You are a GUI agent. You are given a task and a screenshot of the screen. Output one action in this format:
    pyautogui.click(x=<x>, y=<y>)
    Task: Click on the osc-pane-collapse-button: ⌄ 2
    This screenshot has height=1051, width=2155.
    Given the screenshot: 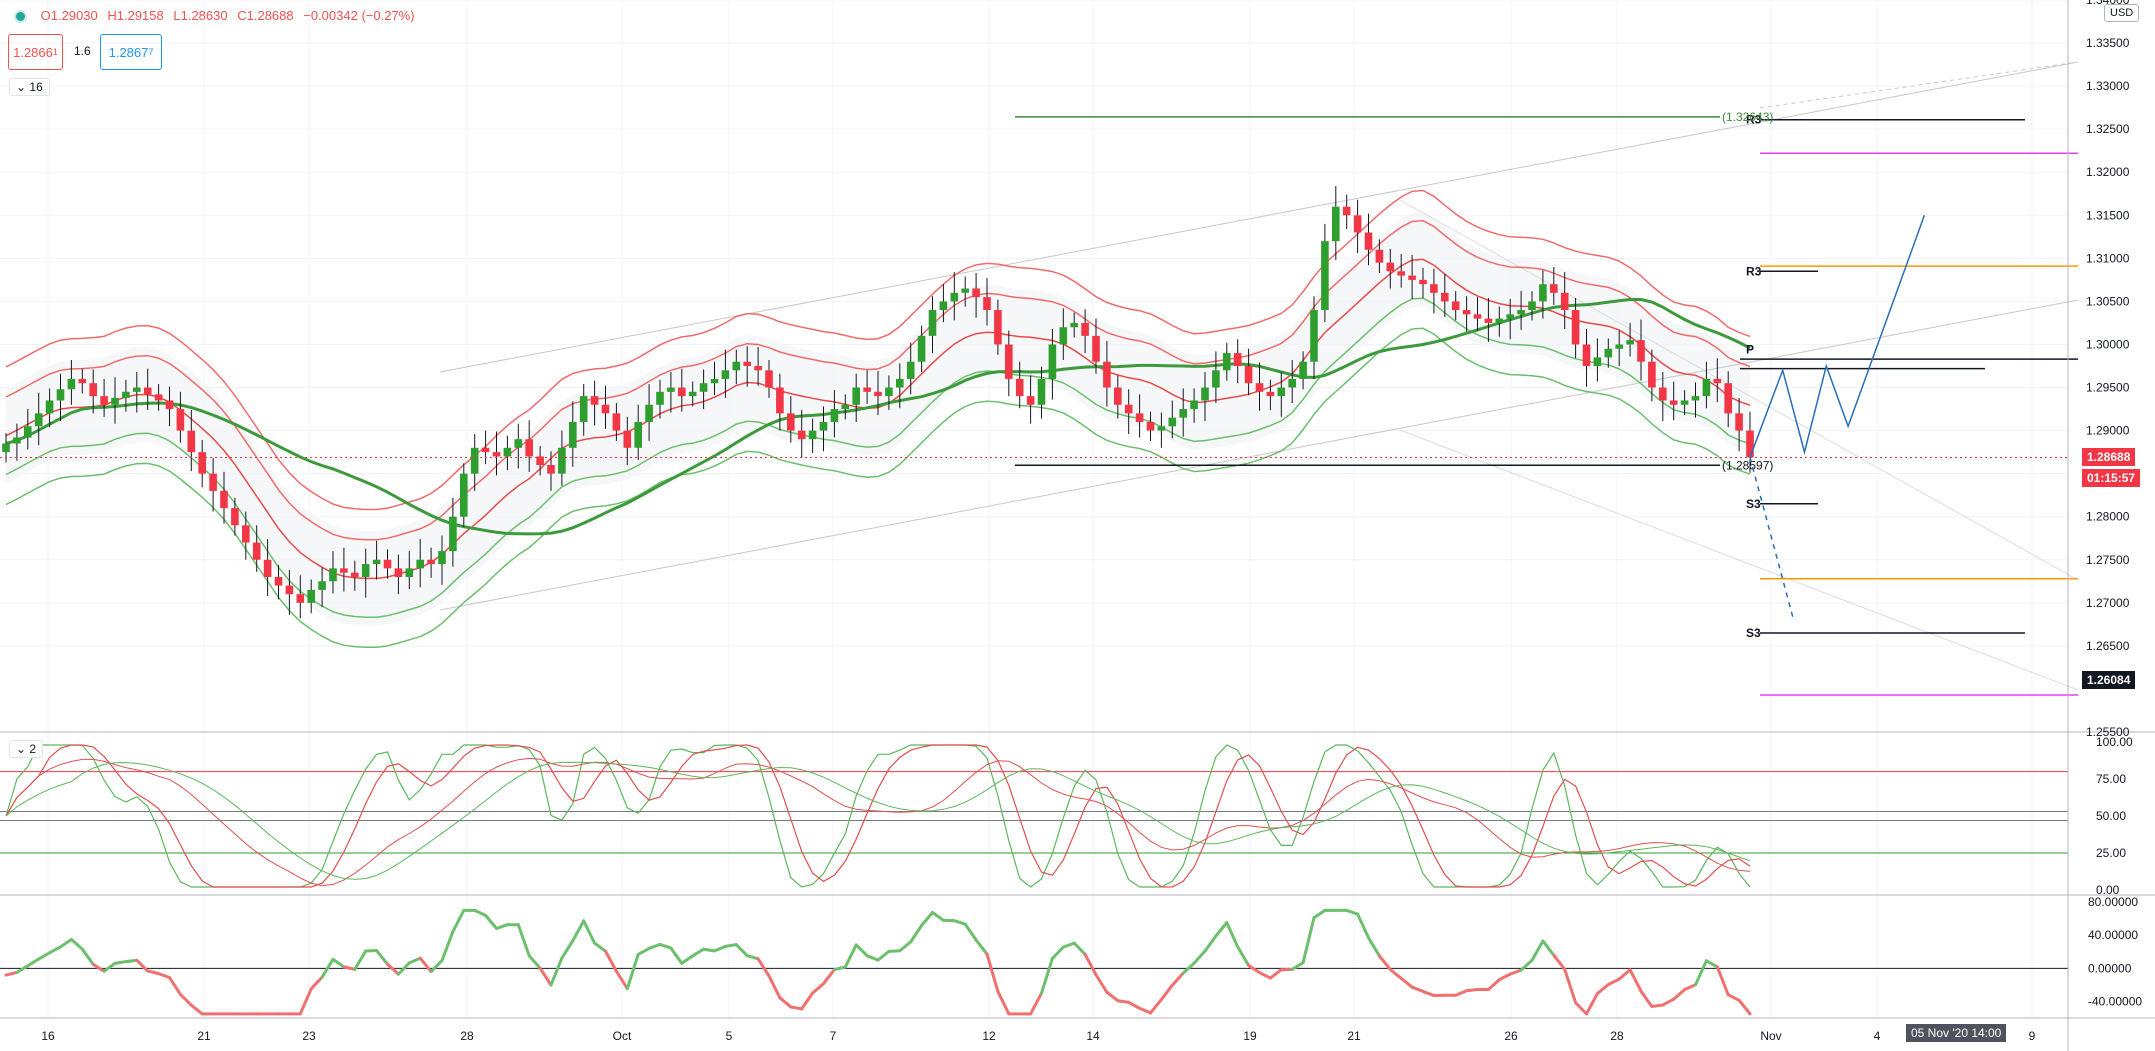 What is the action you would take?
    pyautogui.click(x=26, y=749)
    